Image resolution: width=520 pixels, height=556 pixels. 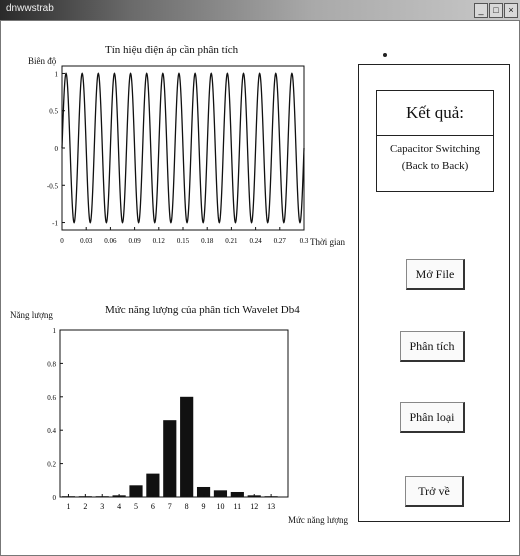 What do you see at coordinates (207, 241) in the screenshot?
I see `voltage-xtick-label: 0.18` at bounding box center [207, 241].